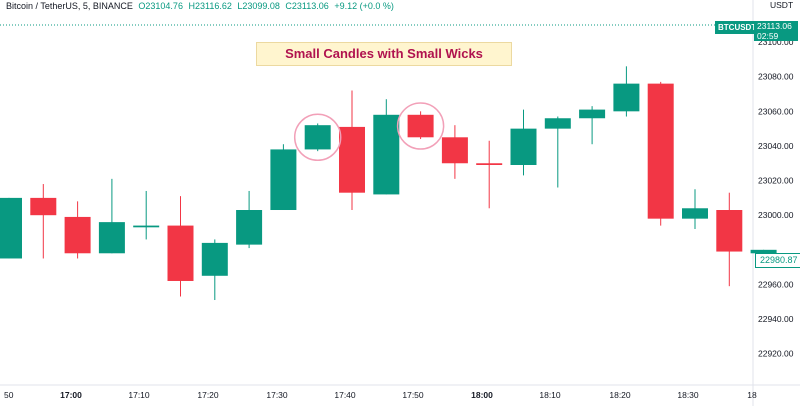 The image size is (800, 406). I want to click on close-value: C23113.06, so click(307, 6).